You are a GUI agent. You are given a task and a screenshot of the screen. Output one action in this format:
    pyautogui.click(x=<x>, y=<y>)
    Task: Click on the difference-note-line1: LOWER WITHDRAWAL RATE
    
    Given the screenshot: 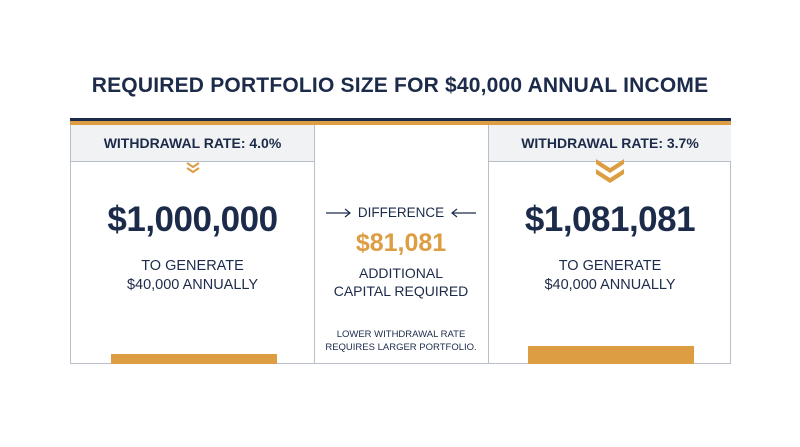 What is the action you would take?
    pyautogui.click(x=401, y=334)
    